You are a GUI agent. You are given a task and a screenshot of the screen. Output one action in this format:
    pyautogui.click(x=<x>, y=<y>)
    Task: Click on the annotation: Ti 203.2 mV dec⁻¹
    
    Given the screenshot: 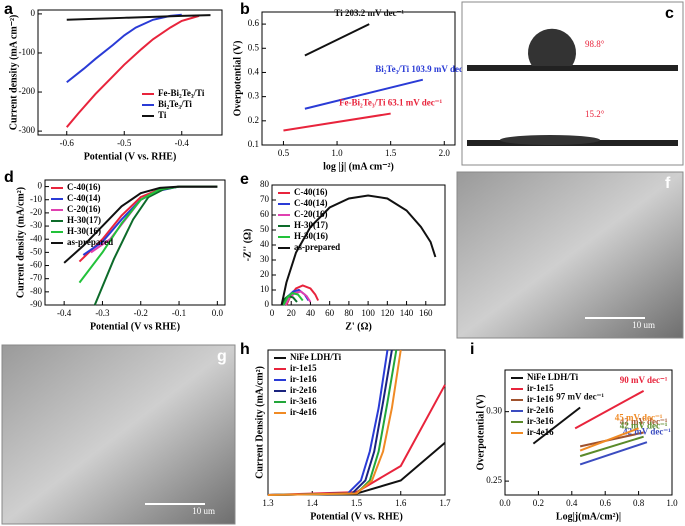 What is the action you would take?
    pyautogui.click(x=369, y=13)
    